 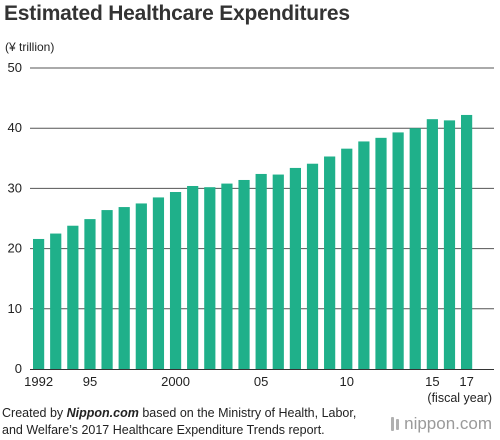 What do you see at coordinates (227, 276) in the screenshot?
I see `bar-2003` at bounding box center [227, 276].